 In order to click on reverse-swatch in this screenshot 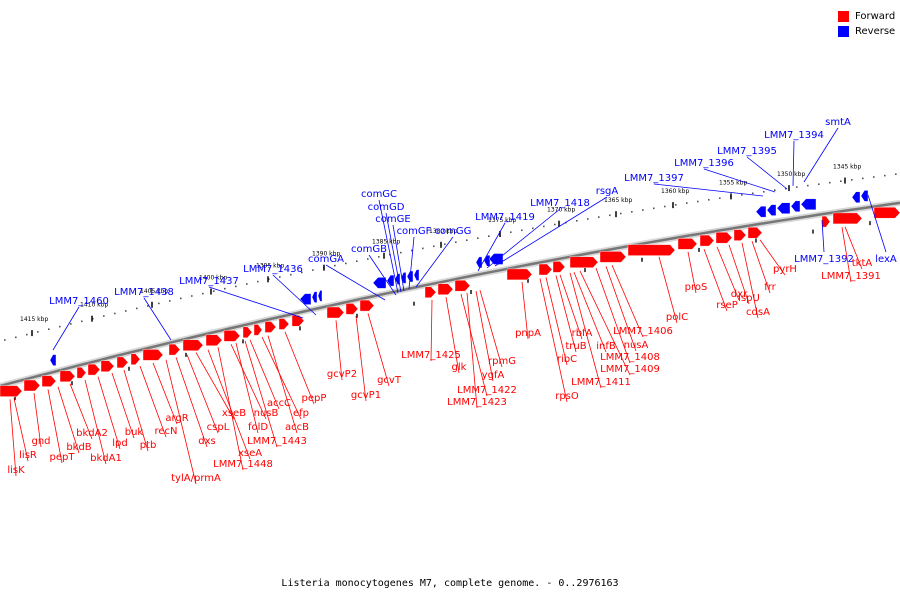, I will do `click(843, 31)`.